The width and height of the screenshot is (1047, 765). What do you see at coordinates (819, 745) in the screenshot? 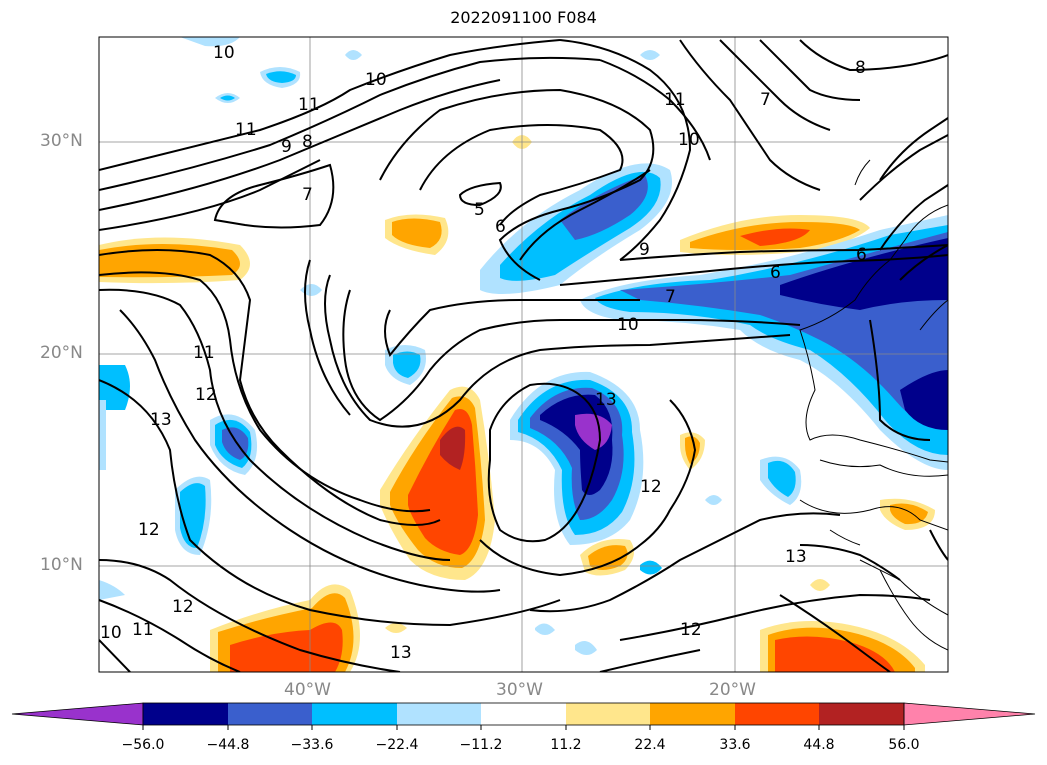
I see `colorbar-tick-label: 44.8` at bounding box center [819, 745].